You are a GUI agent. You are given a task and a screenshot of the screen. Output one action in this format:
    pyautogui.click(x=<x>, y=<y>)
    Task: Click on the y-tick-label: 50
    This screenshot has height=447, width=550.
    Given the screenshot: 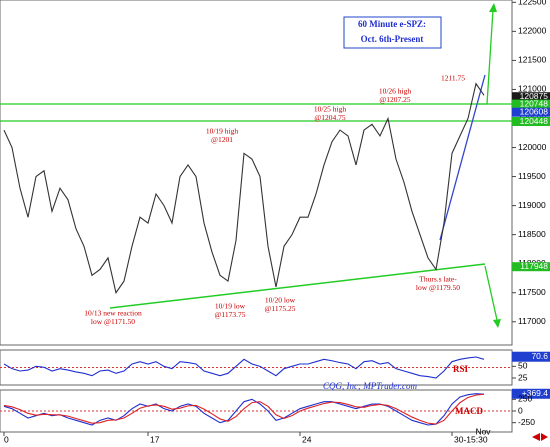 What is the action you would take?
    pyautogui.click(x=523, y=366)
    